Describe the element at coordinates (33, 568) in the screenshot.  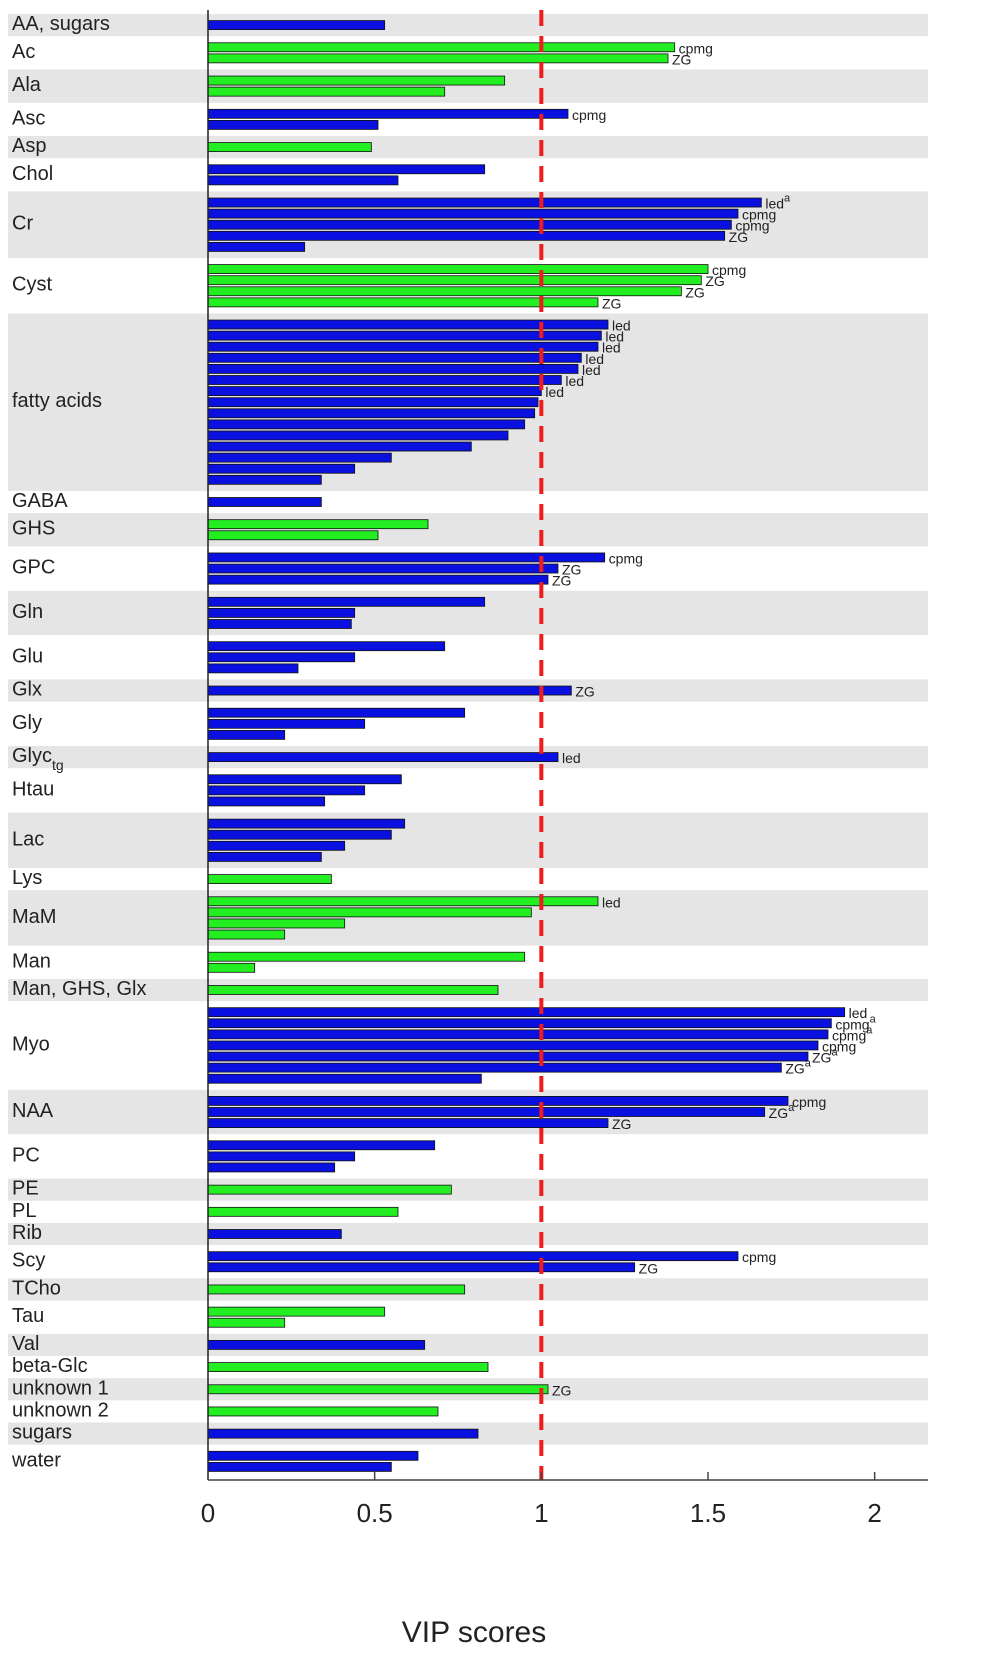
I see `group-label: GPC` at that location.